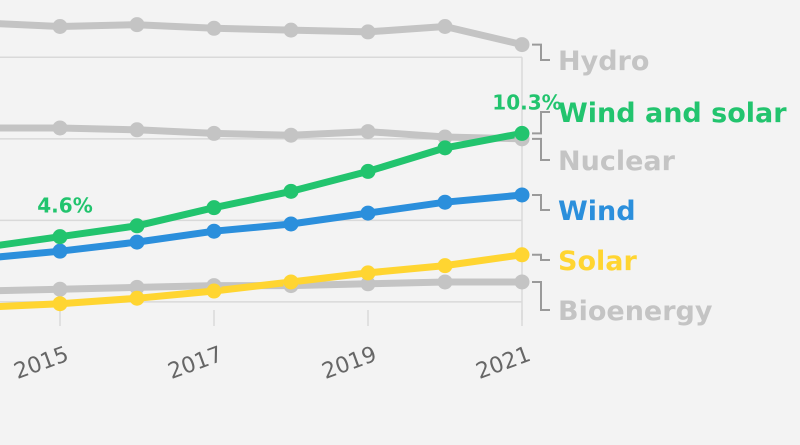  I want to click on point-hydro-2016, so click(137, 25).